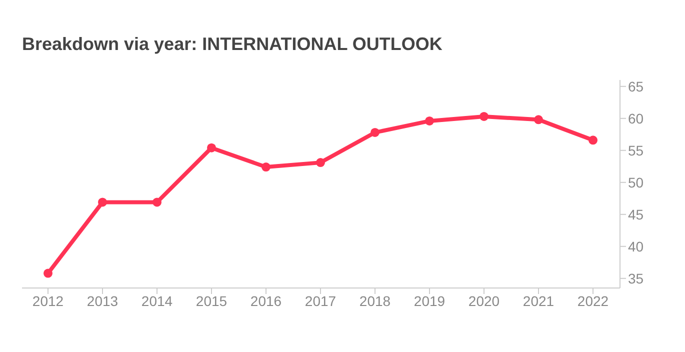 The width and height of the screenshot is (685, 352). Describe the element at coordinates (636, 278) in the screenshot. I see `y-tick-label: 35` at that location.